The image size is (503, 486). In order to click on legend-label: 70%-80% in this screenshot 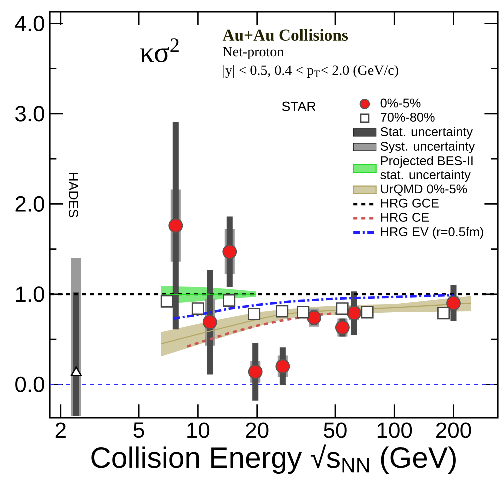, I will do `click(407, 117)`.